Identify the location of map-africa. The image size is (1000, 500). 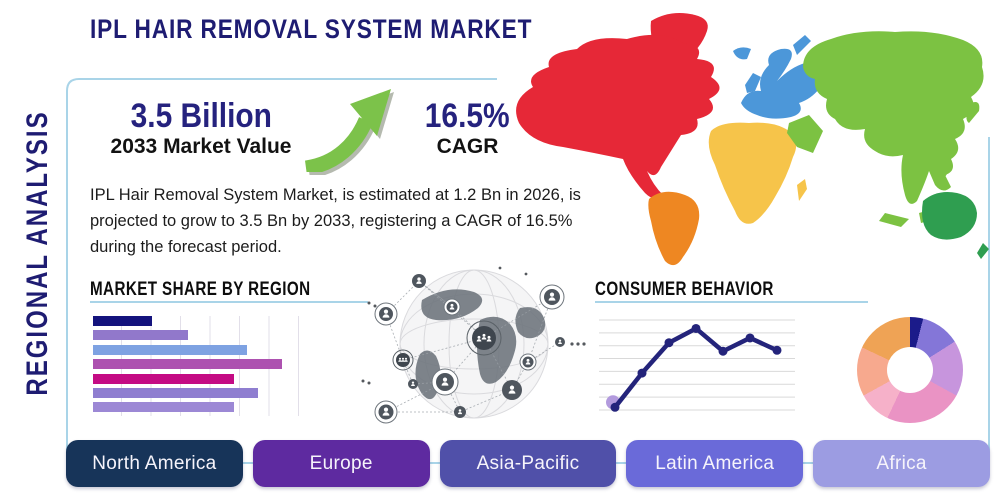
(752, 173).